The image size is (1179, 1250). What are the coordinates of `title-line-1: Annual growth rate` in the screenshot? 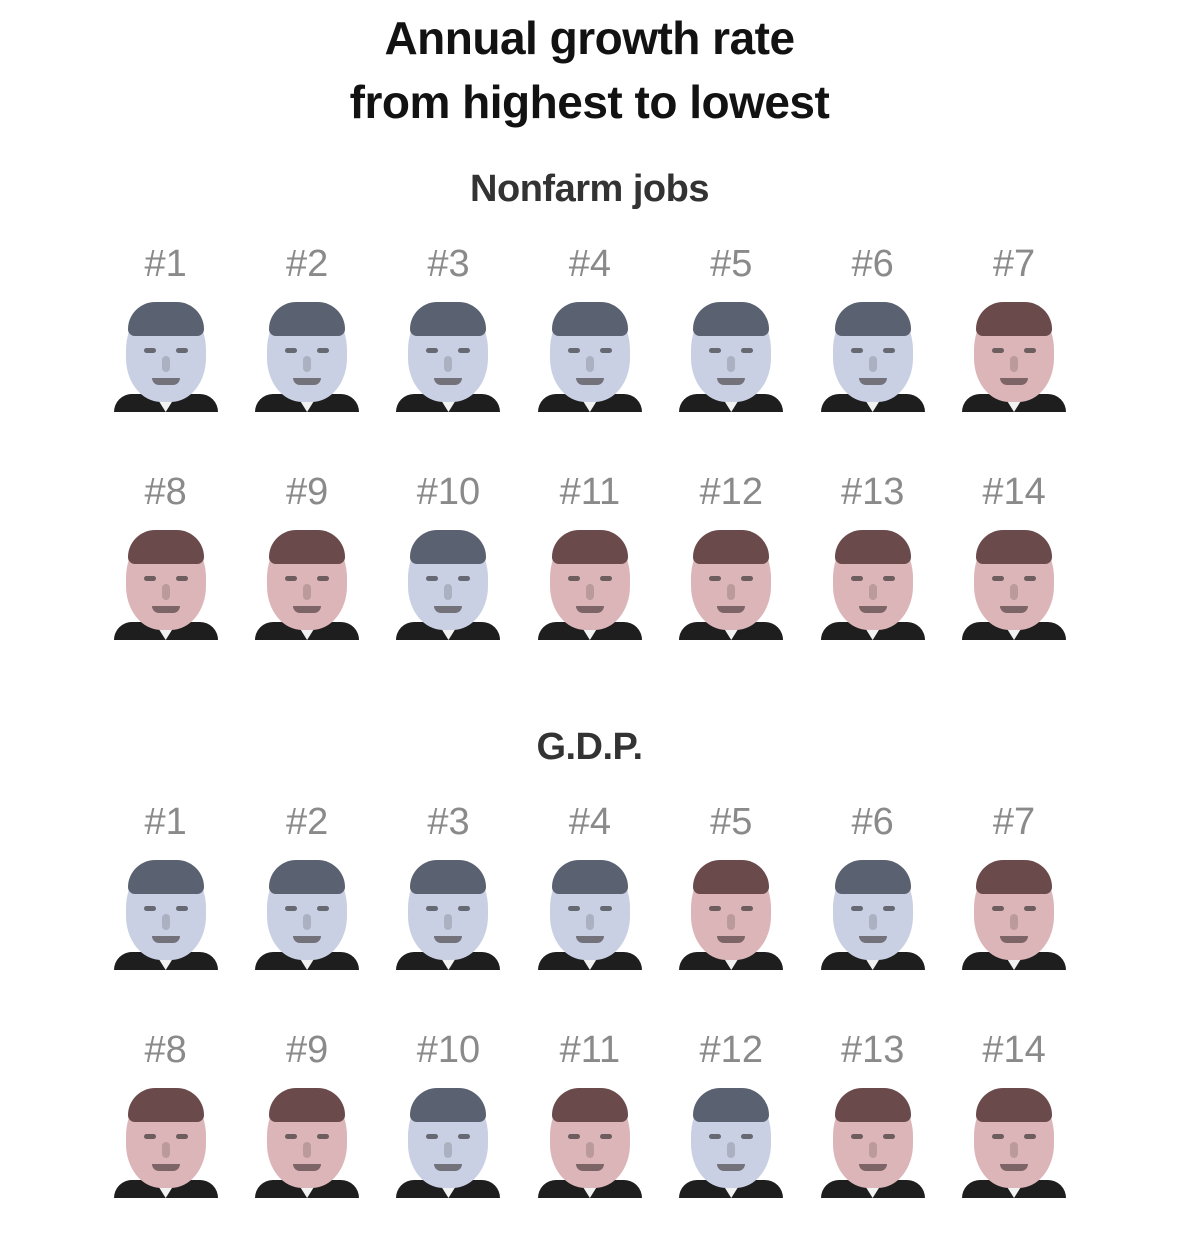 It's located at (589, 38).